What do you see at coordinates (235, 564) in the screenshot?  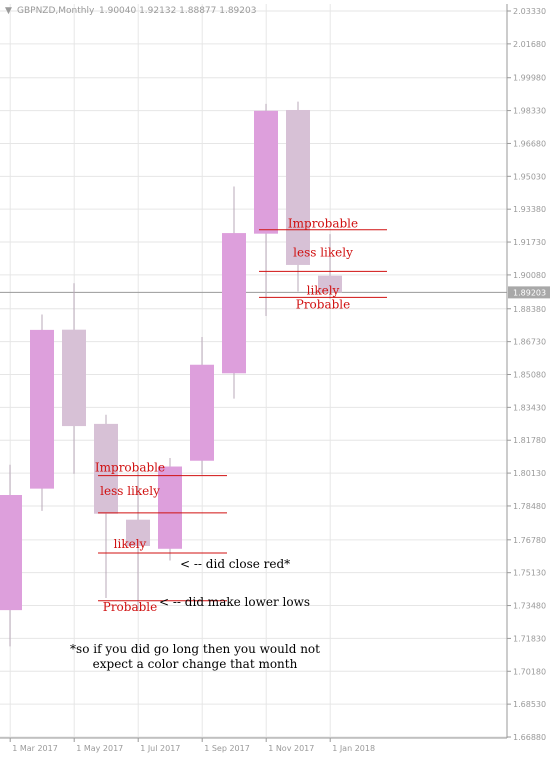 I see `note-close-red: < -- did close red*` at bounding box center [235, 564].